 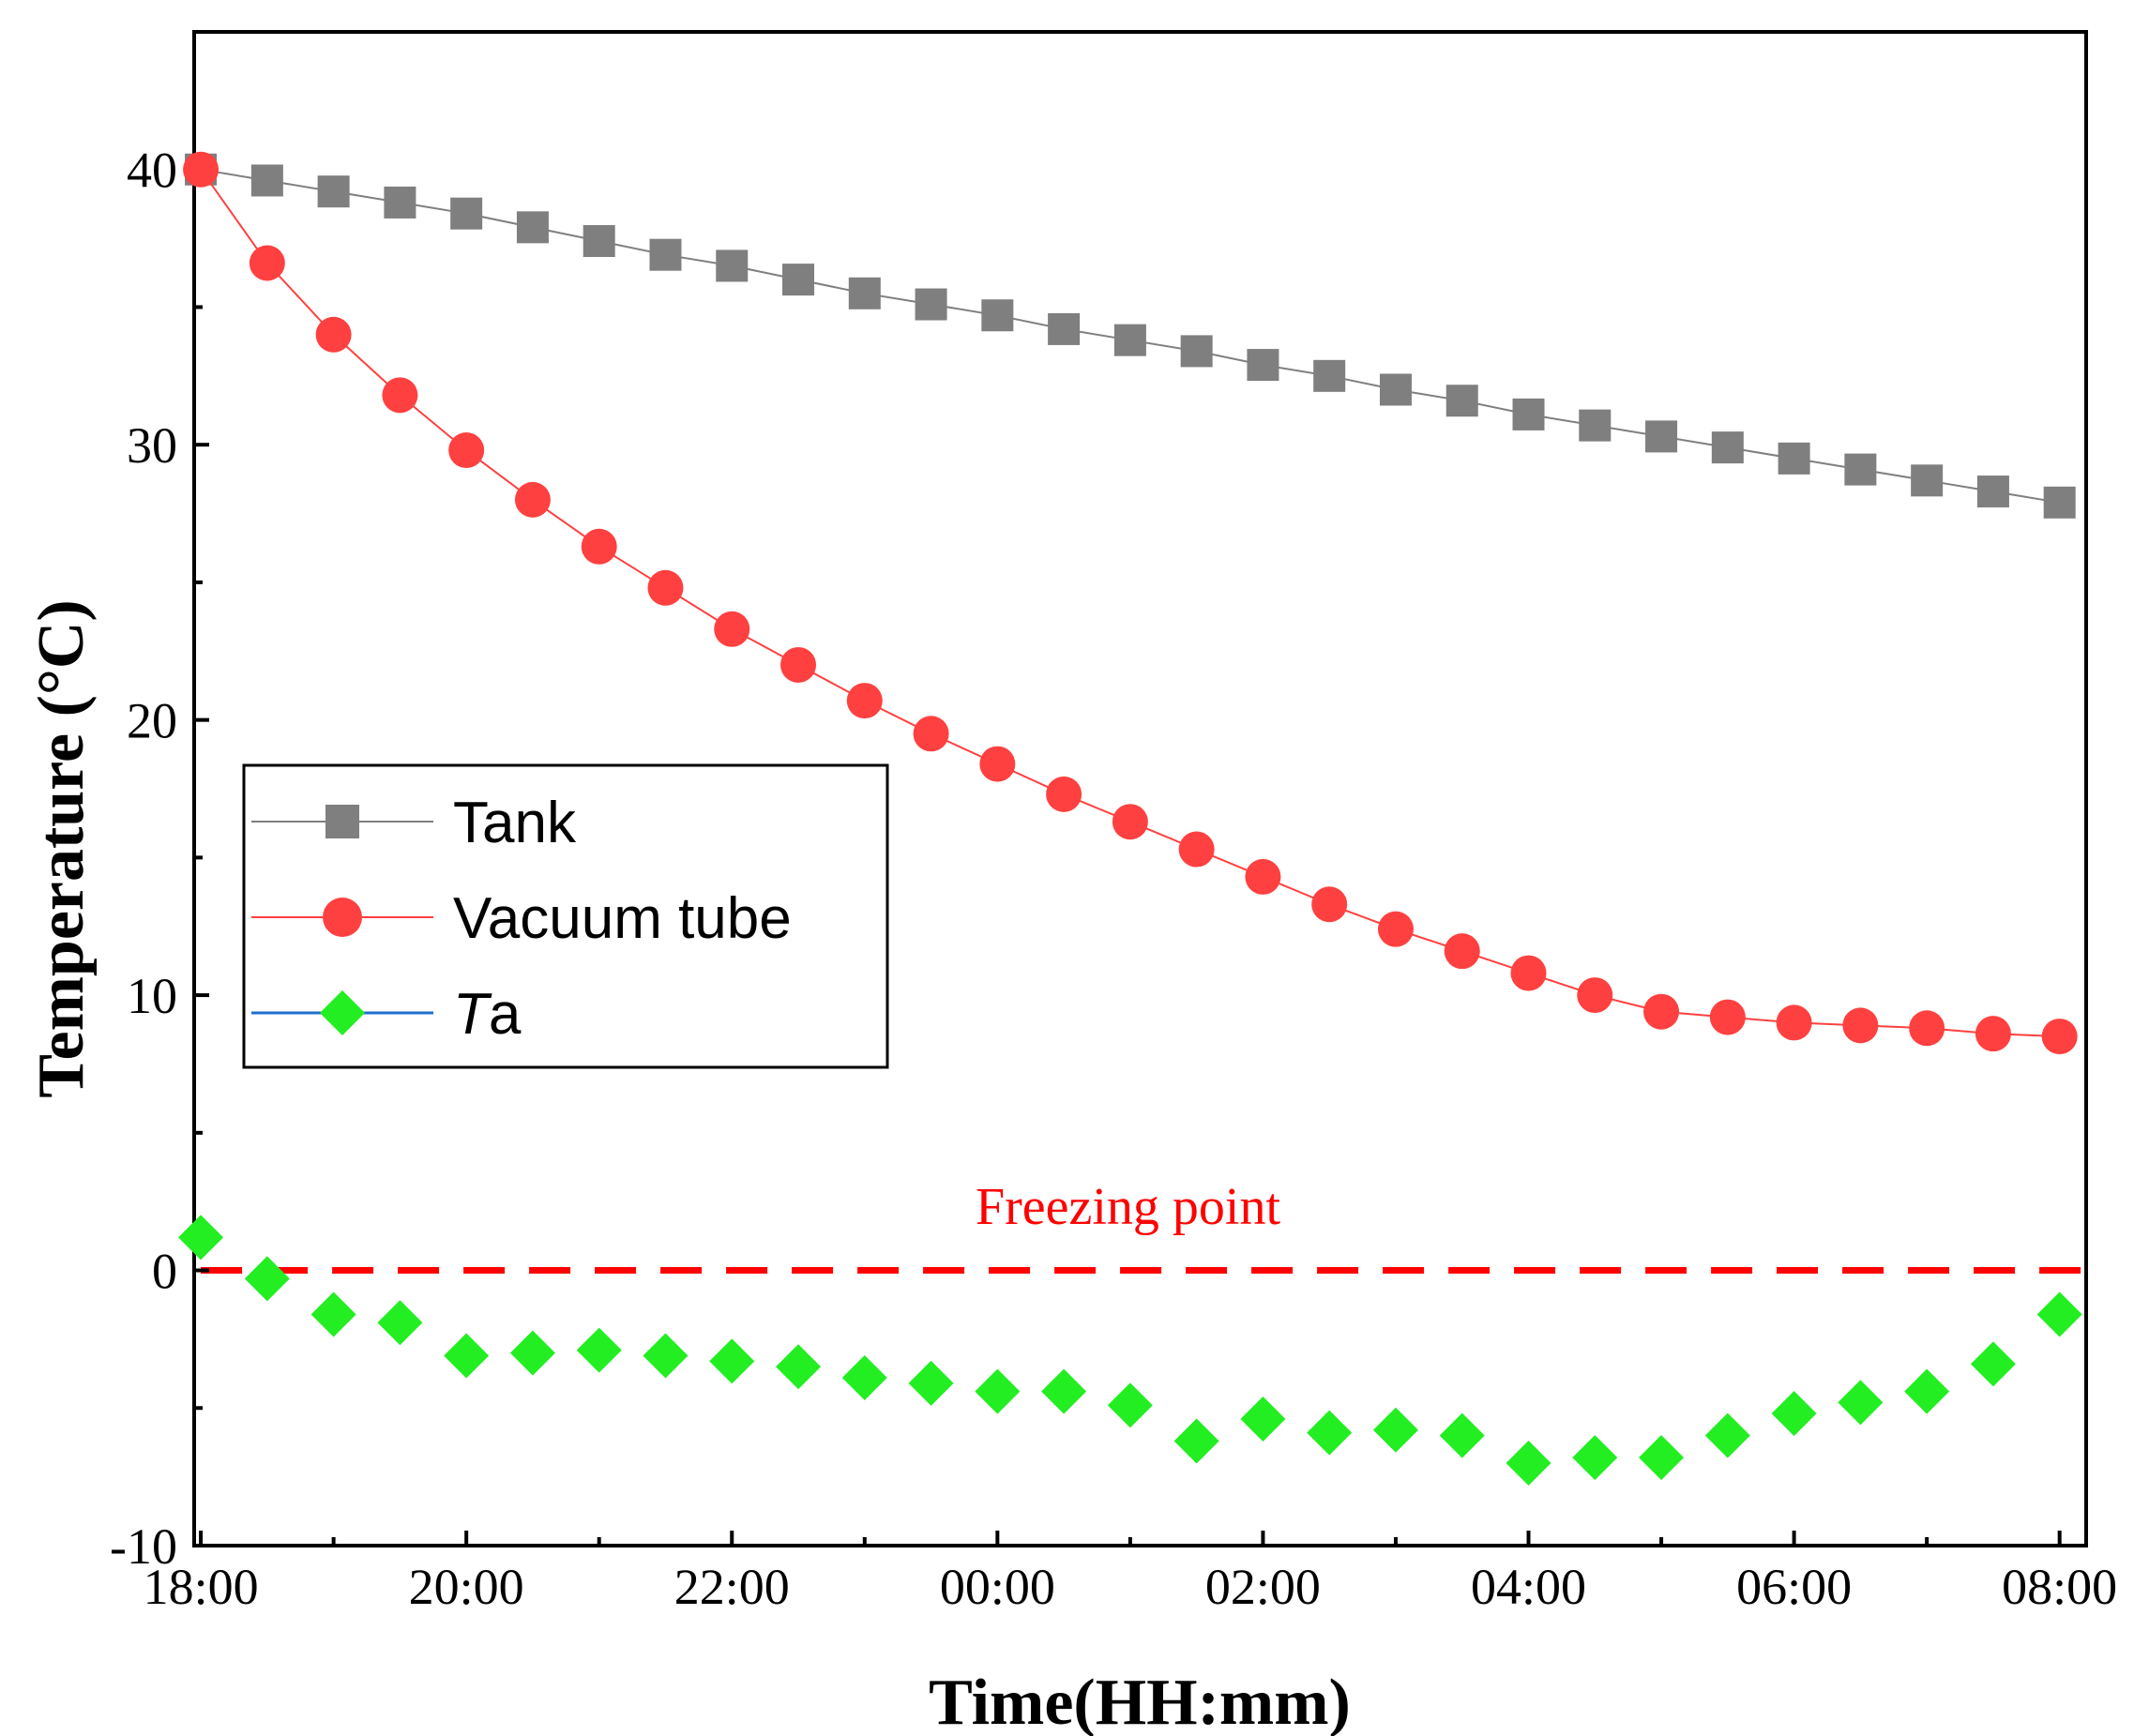 I want to click on legend-label-ta-suffix: a, so click(x=505, y=1014).